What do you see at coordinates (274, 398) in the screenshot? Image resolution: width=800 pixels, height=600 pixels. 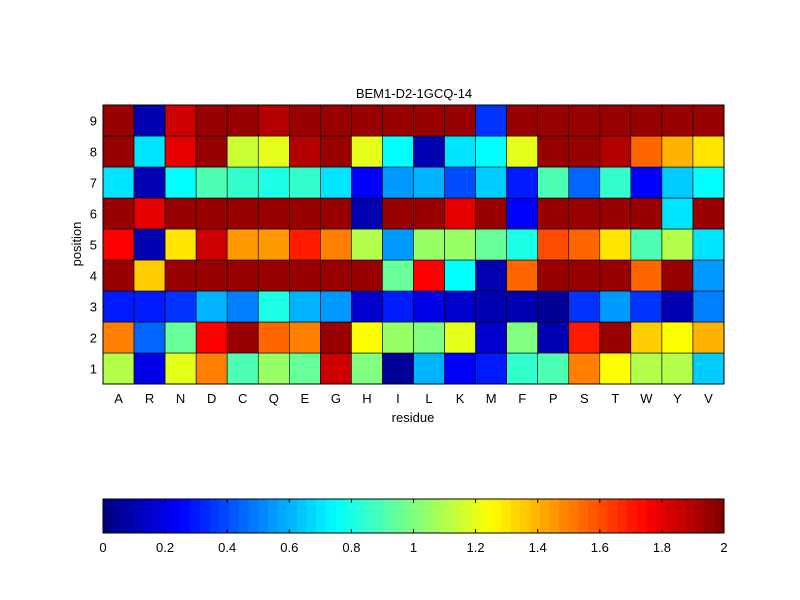 I see `x-tick-label: Q` at bounding box center [274, 398].